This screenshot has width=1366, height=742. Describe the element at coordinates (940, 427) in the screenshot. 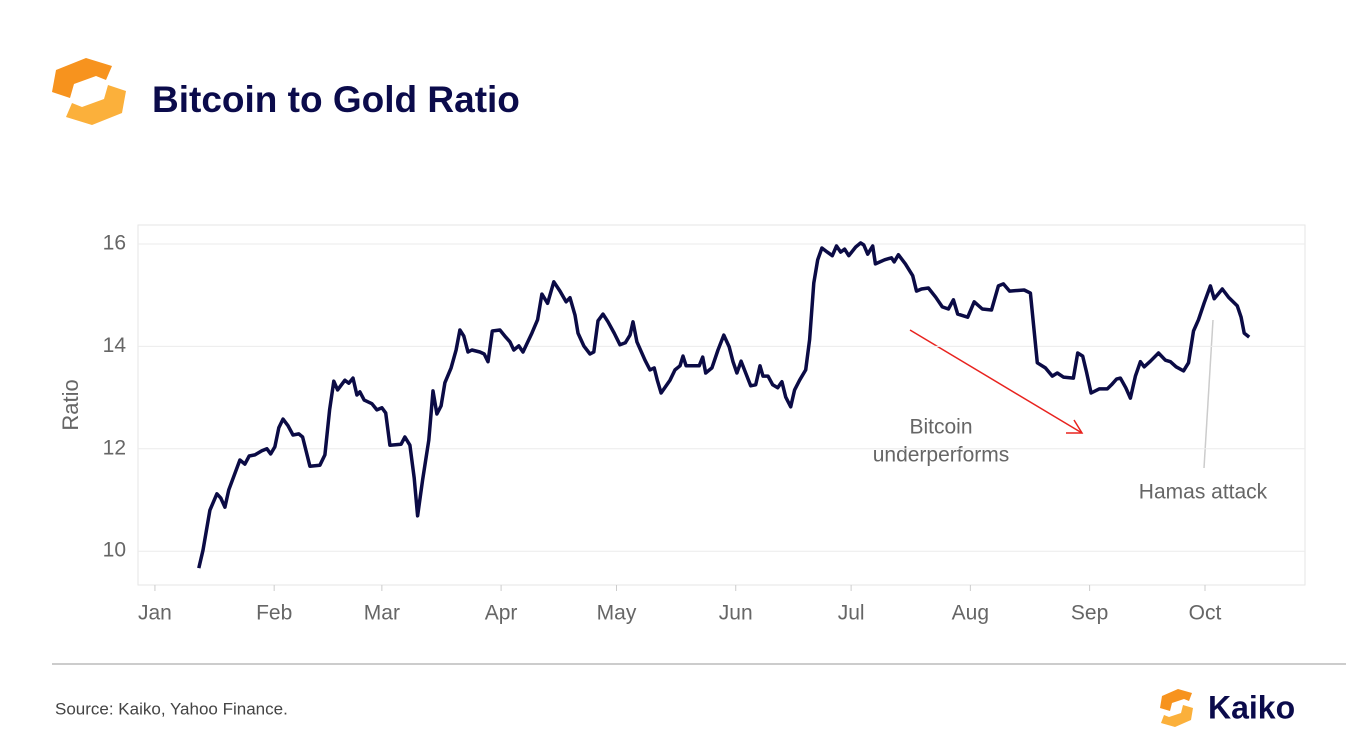

I see `annotation: Bitcoin` at that location.